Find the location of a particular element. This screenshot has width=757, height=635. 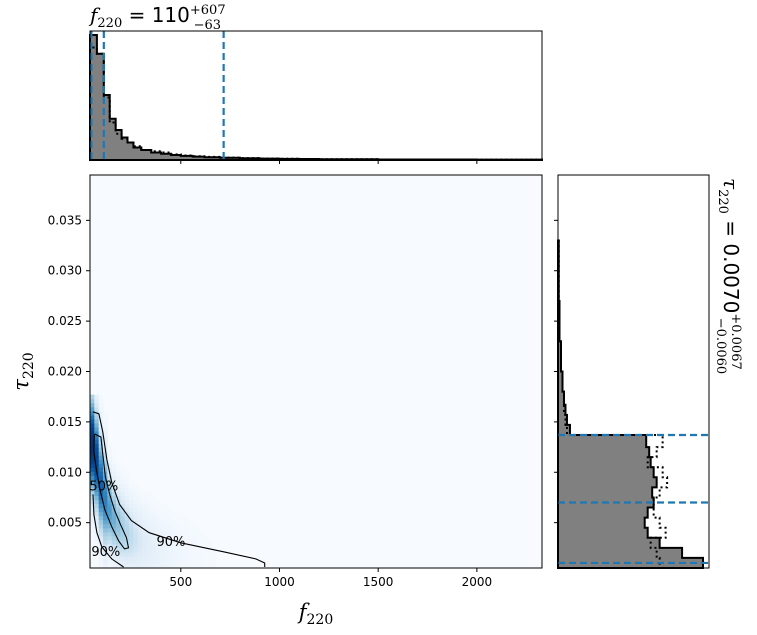

x-marginal-frame is located at coordinates (316, 95).